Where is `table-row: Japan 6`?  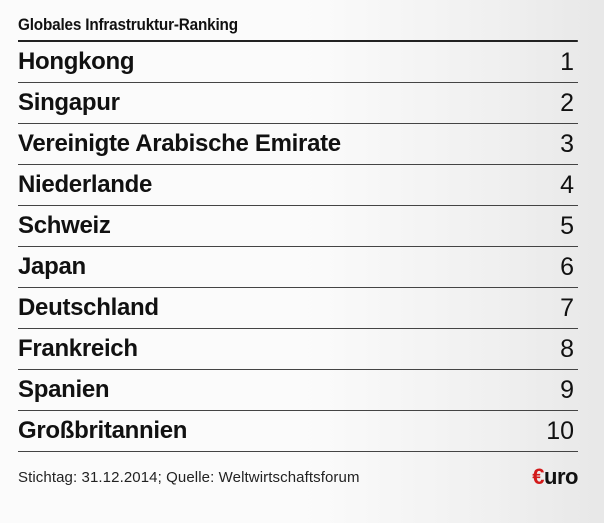
table-row: Japan 6 is located at coordinates (298, 267).